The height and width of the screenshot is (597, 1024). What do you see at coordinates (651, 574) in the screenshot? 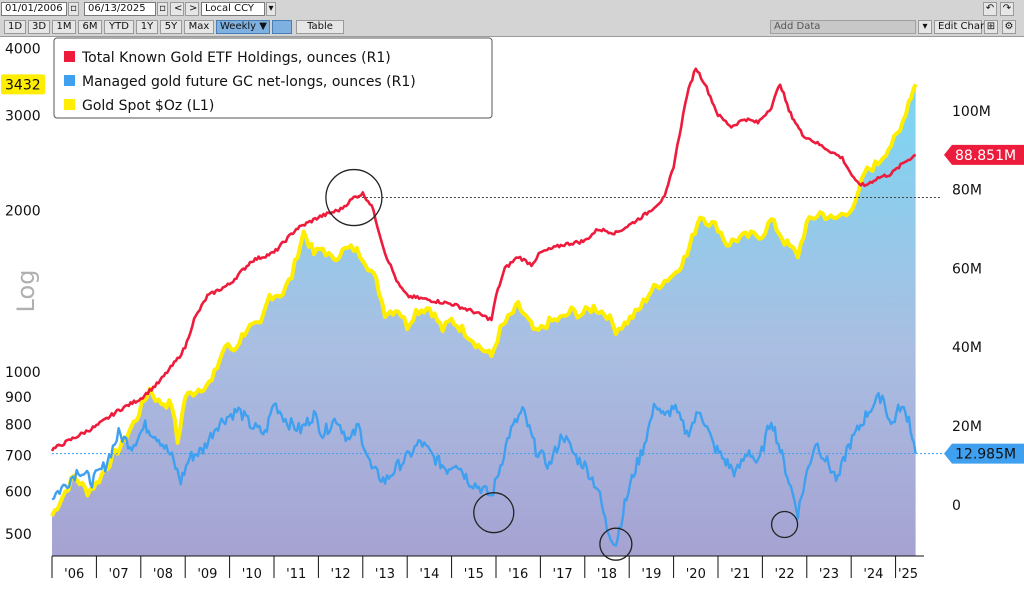
I see `x-tick-label: '19` at bounding box center [651, 574].